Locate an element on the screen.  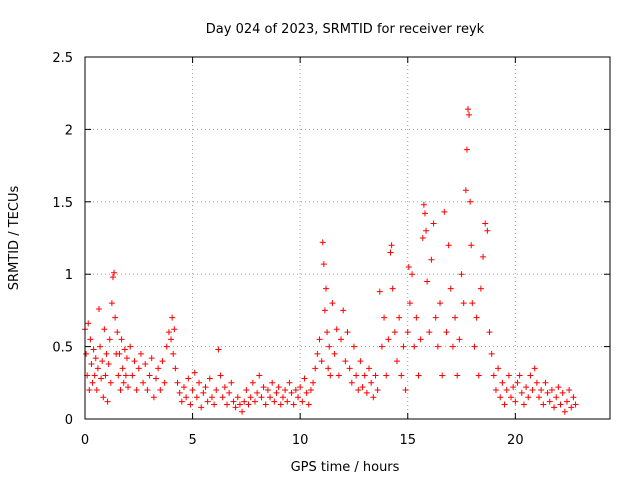
y-tick-label: 0 is located at coordinates (69, 420).